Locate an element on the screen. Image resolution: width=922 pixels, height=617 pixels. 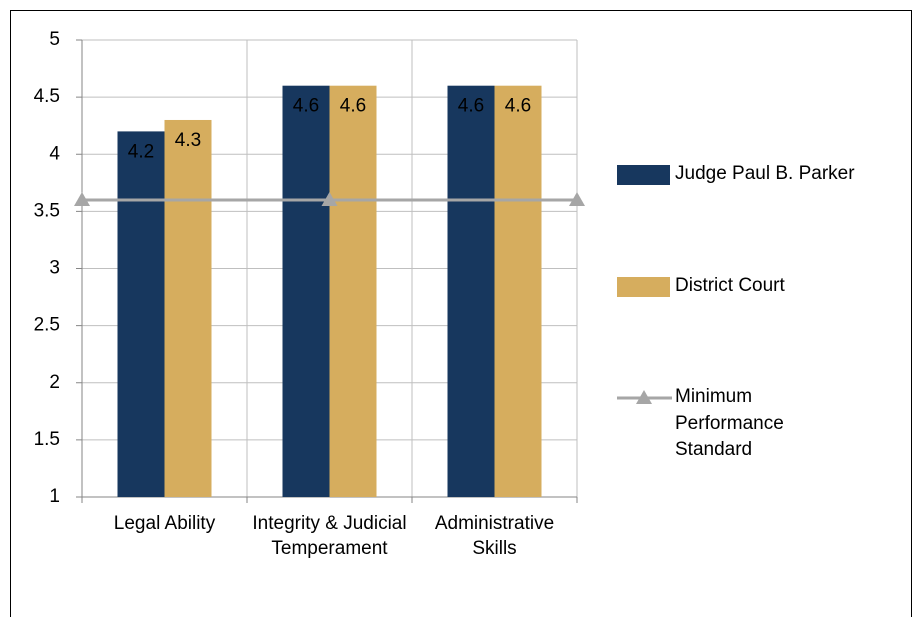
legend-label: Judge Paul B. Parker is located at coordinates (765, 173).